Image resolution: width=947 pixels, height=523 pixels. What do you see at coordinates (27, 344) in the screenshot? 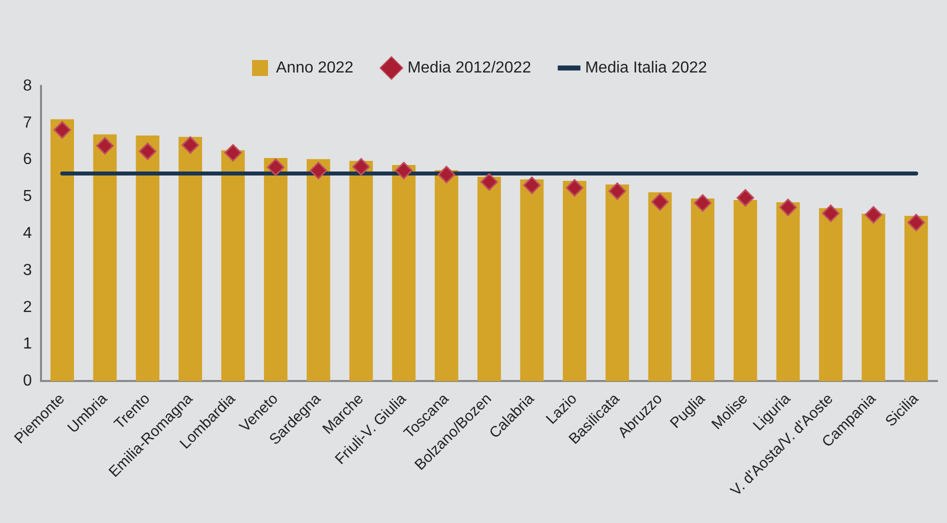
I see `y-tick-label: 1` at bounding box center [27, 344].